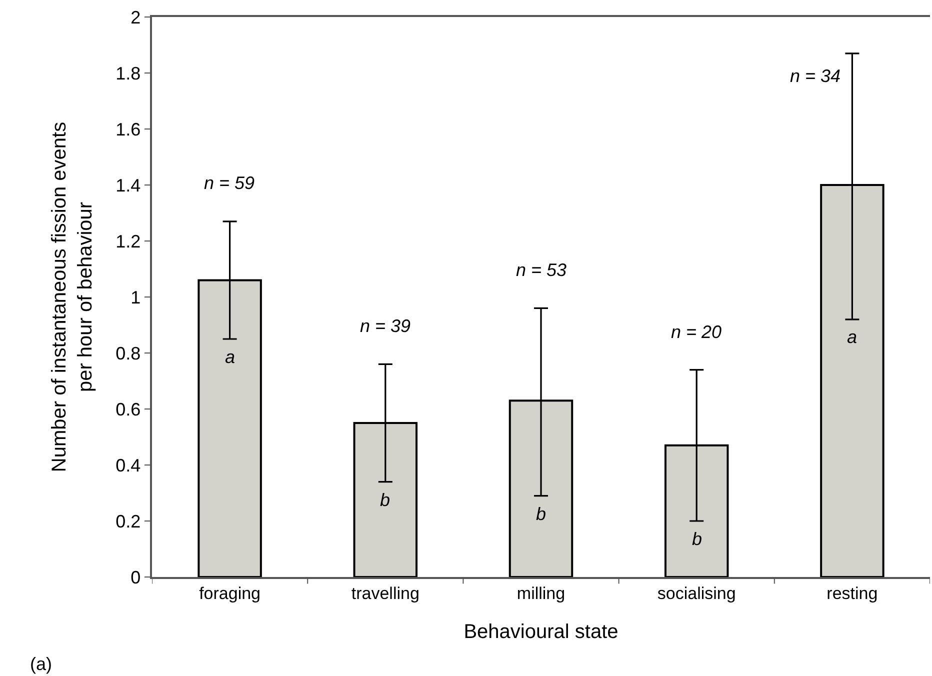  What do you see at coordinates (128, 129) in the screenshot?
I see `y-tick-label: 1.6` at bounding box center [128, 129].